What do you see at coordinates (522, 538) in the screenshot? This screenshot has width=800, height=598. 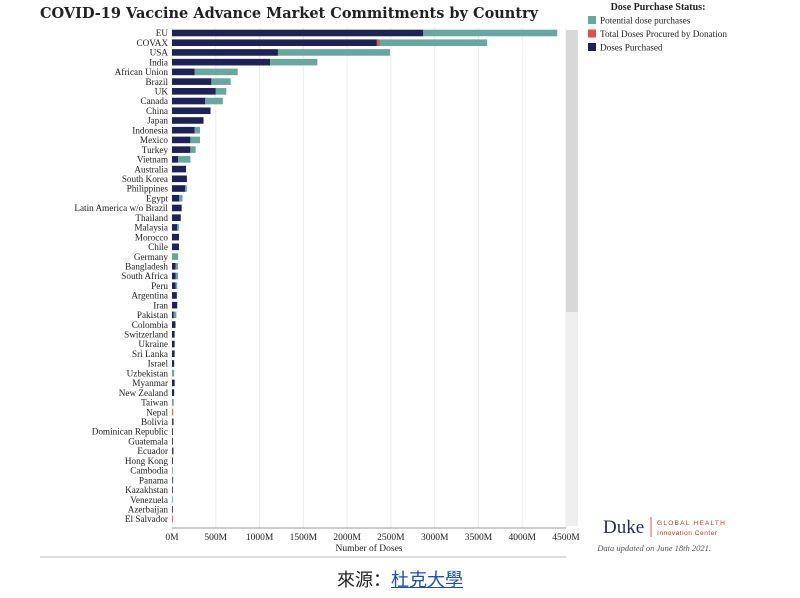 I see `x-tick-label: 4000M` at bounding box center [522, 538].